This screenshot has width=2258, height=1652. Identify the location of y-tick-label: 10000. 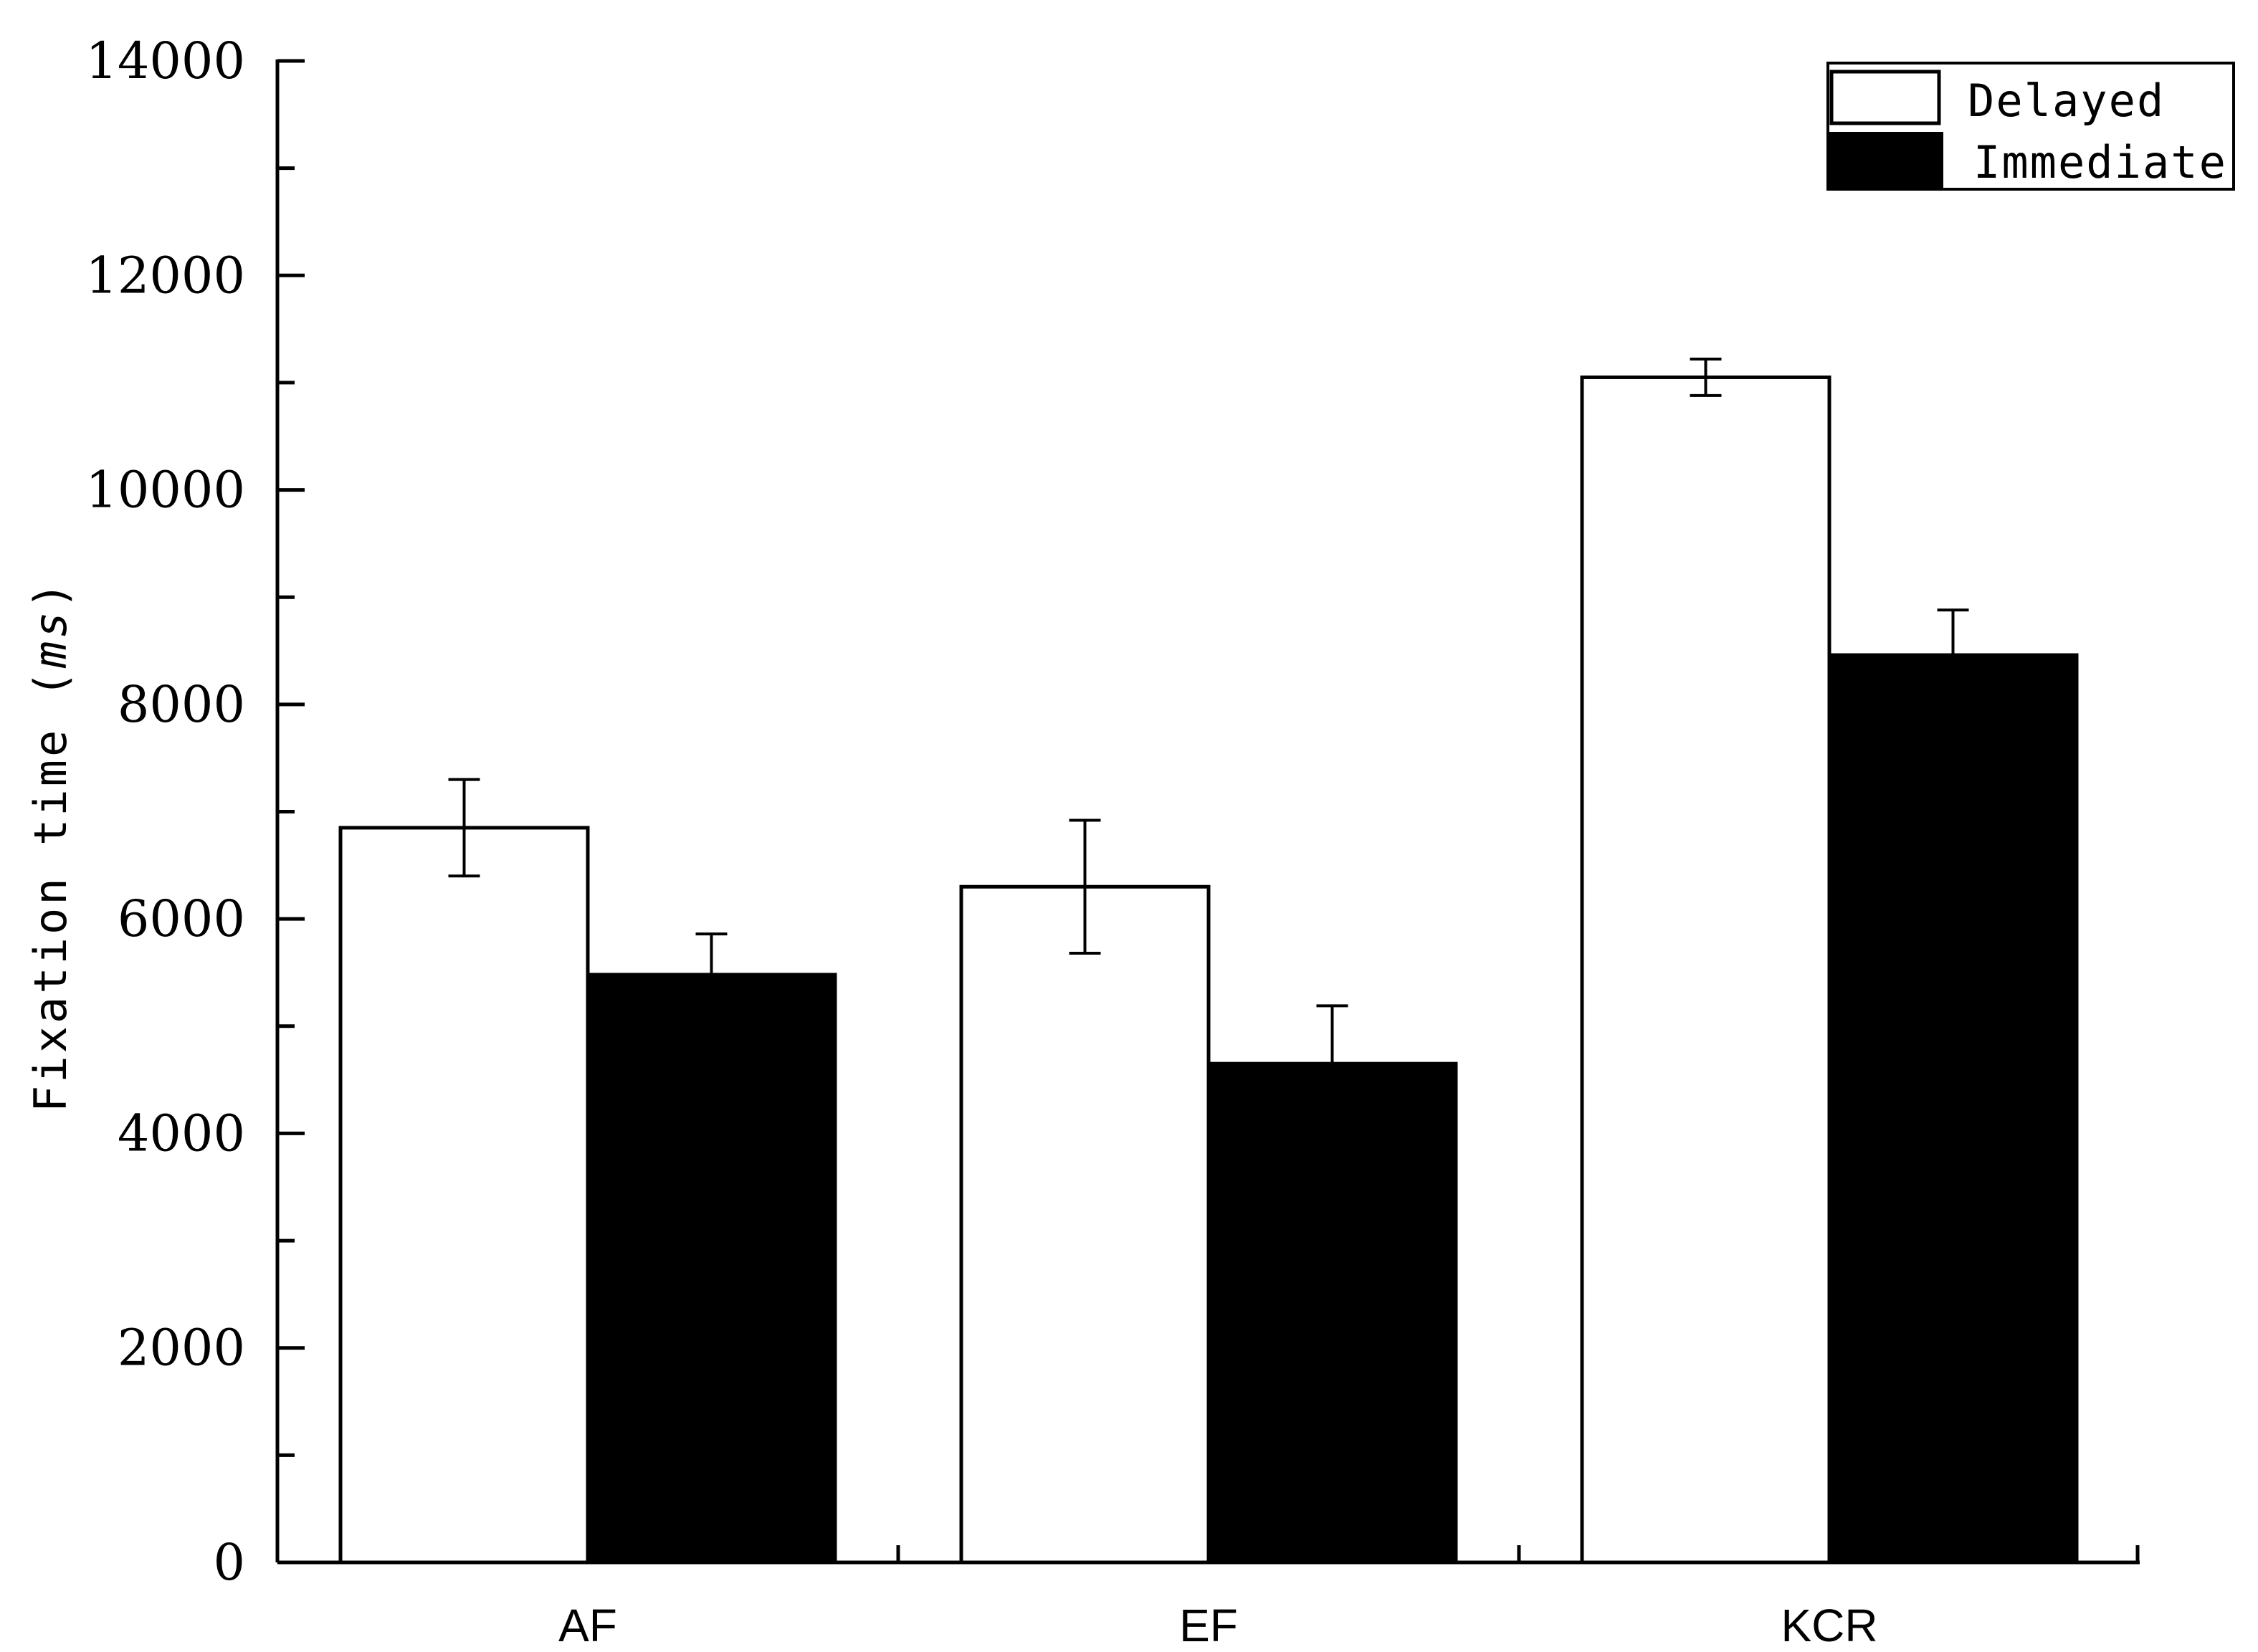
(165, 490).